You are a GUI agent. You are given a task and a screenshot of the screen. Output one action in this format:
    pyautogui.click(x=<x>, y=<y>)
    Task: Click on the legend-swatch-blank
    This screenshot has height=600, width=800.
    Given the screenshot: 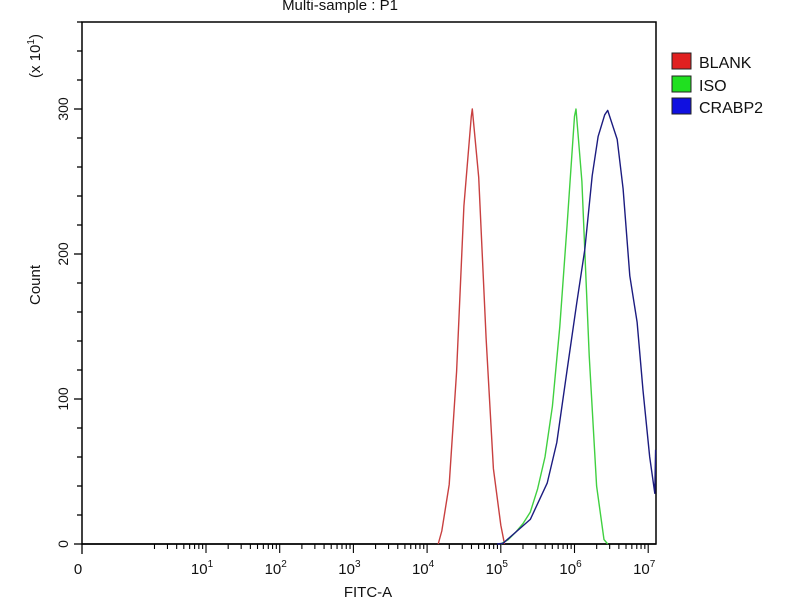 What is the action you would take?
    pyautogui.click(x=681, y=61)
    